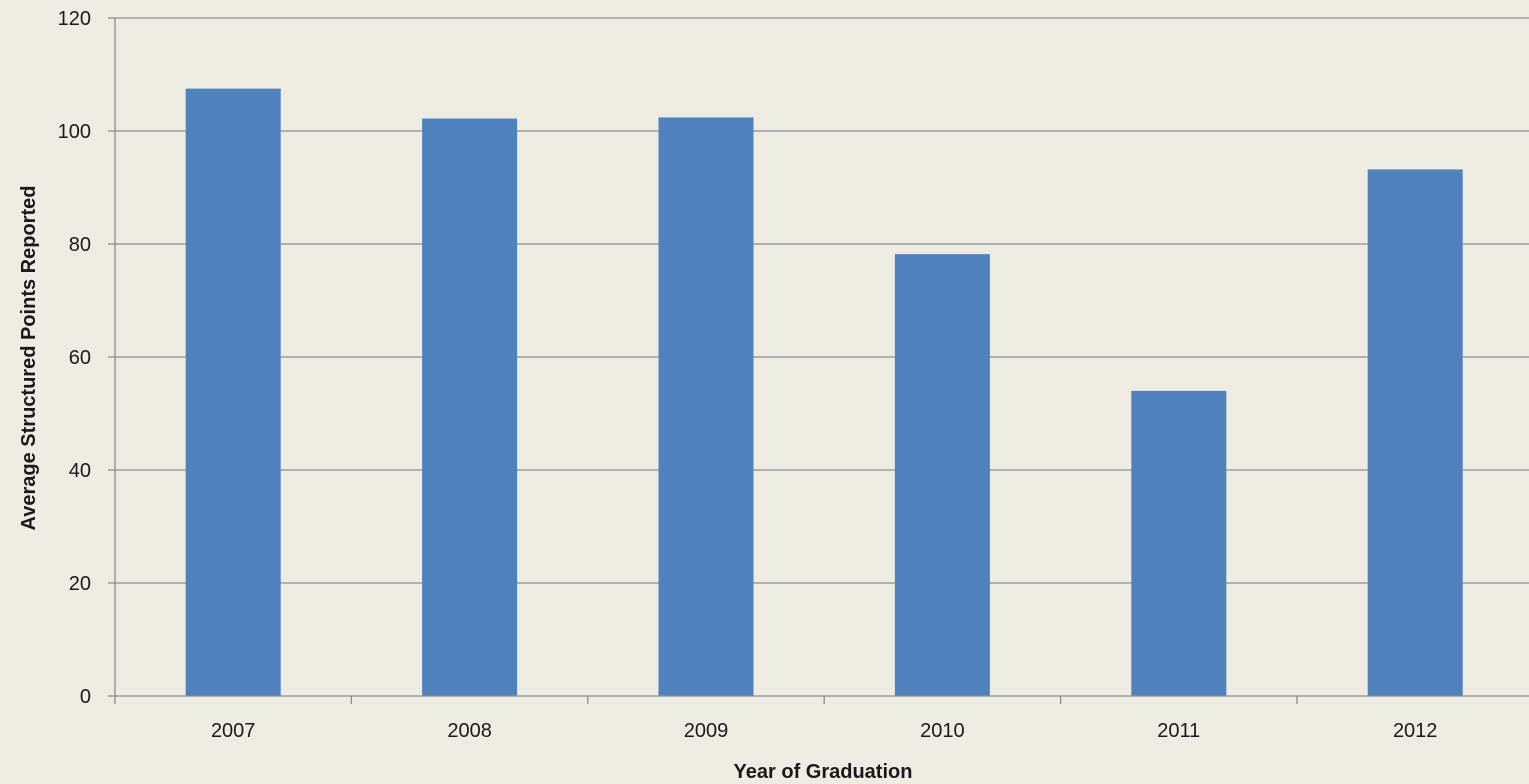  What do you see at coordinates (1415, 433) in the screenshot?
I see `bar-2012` at bounding box center [1415, 433].